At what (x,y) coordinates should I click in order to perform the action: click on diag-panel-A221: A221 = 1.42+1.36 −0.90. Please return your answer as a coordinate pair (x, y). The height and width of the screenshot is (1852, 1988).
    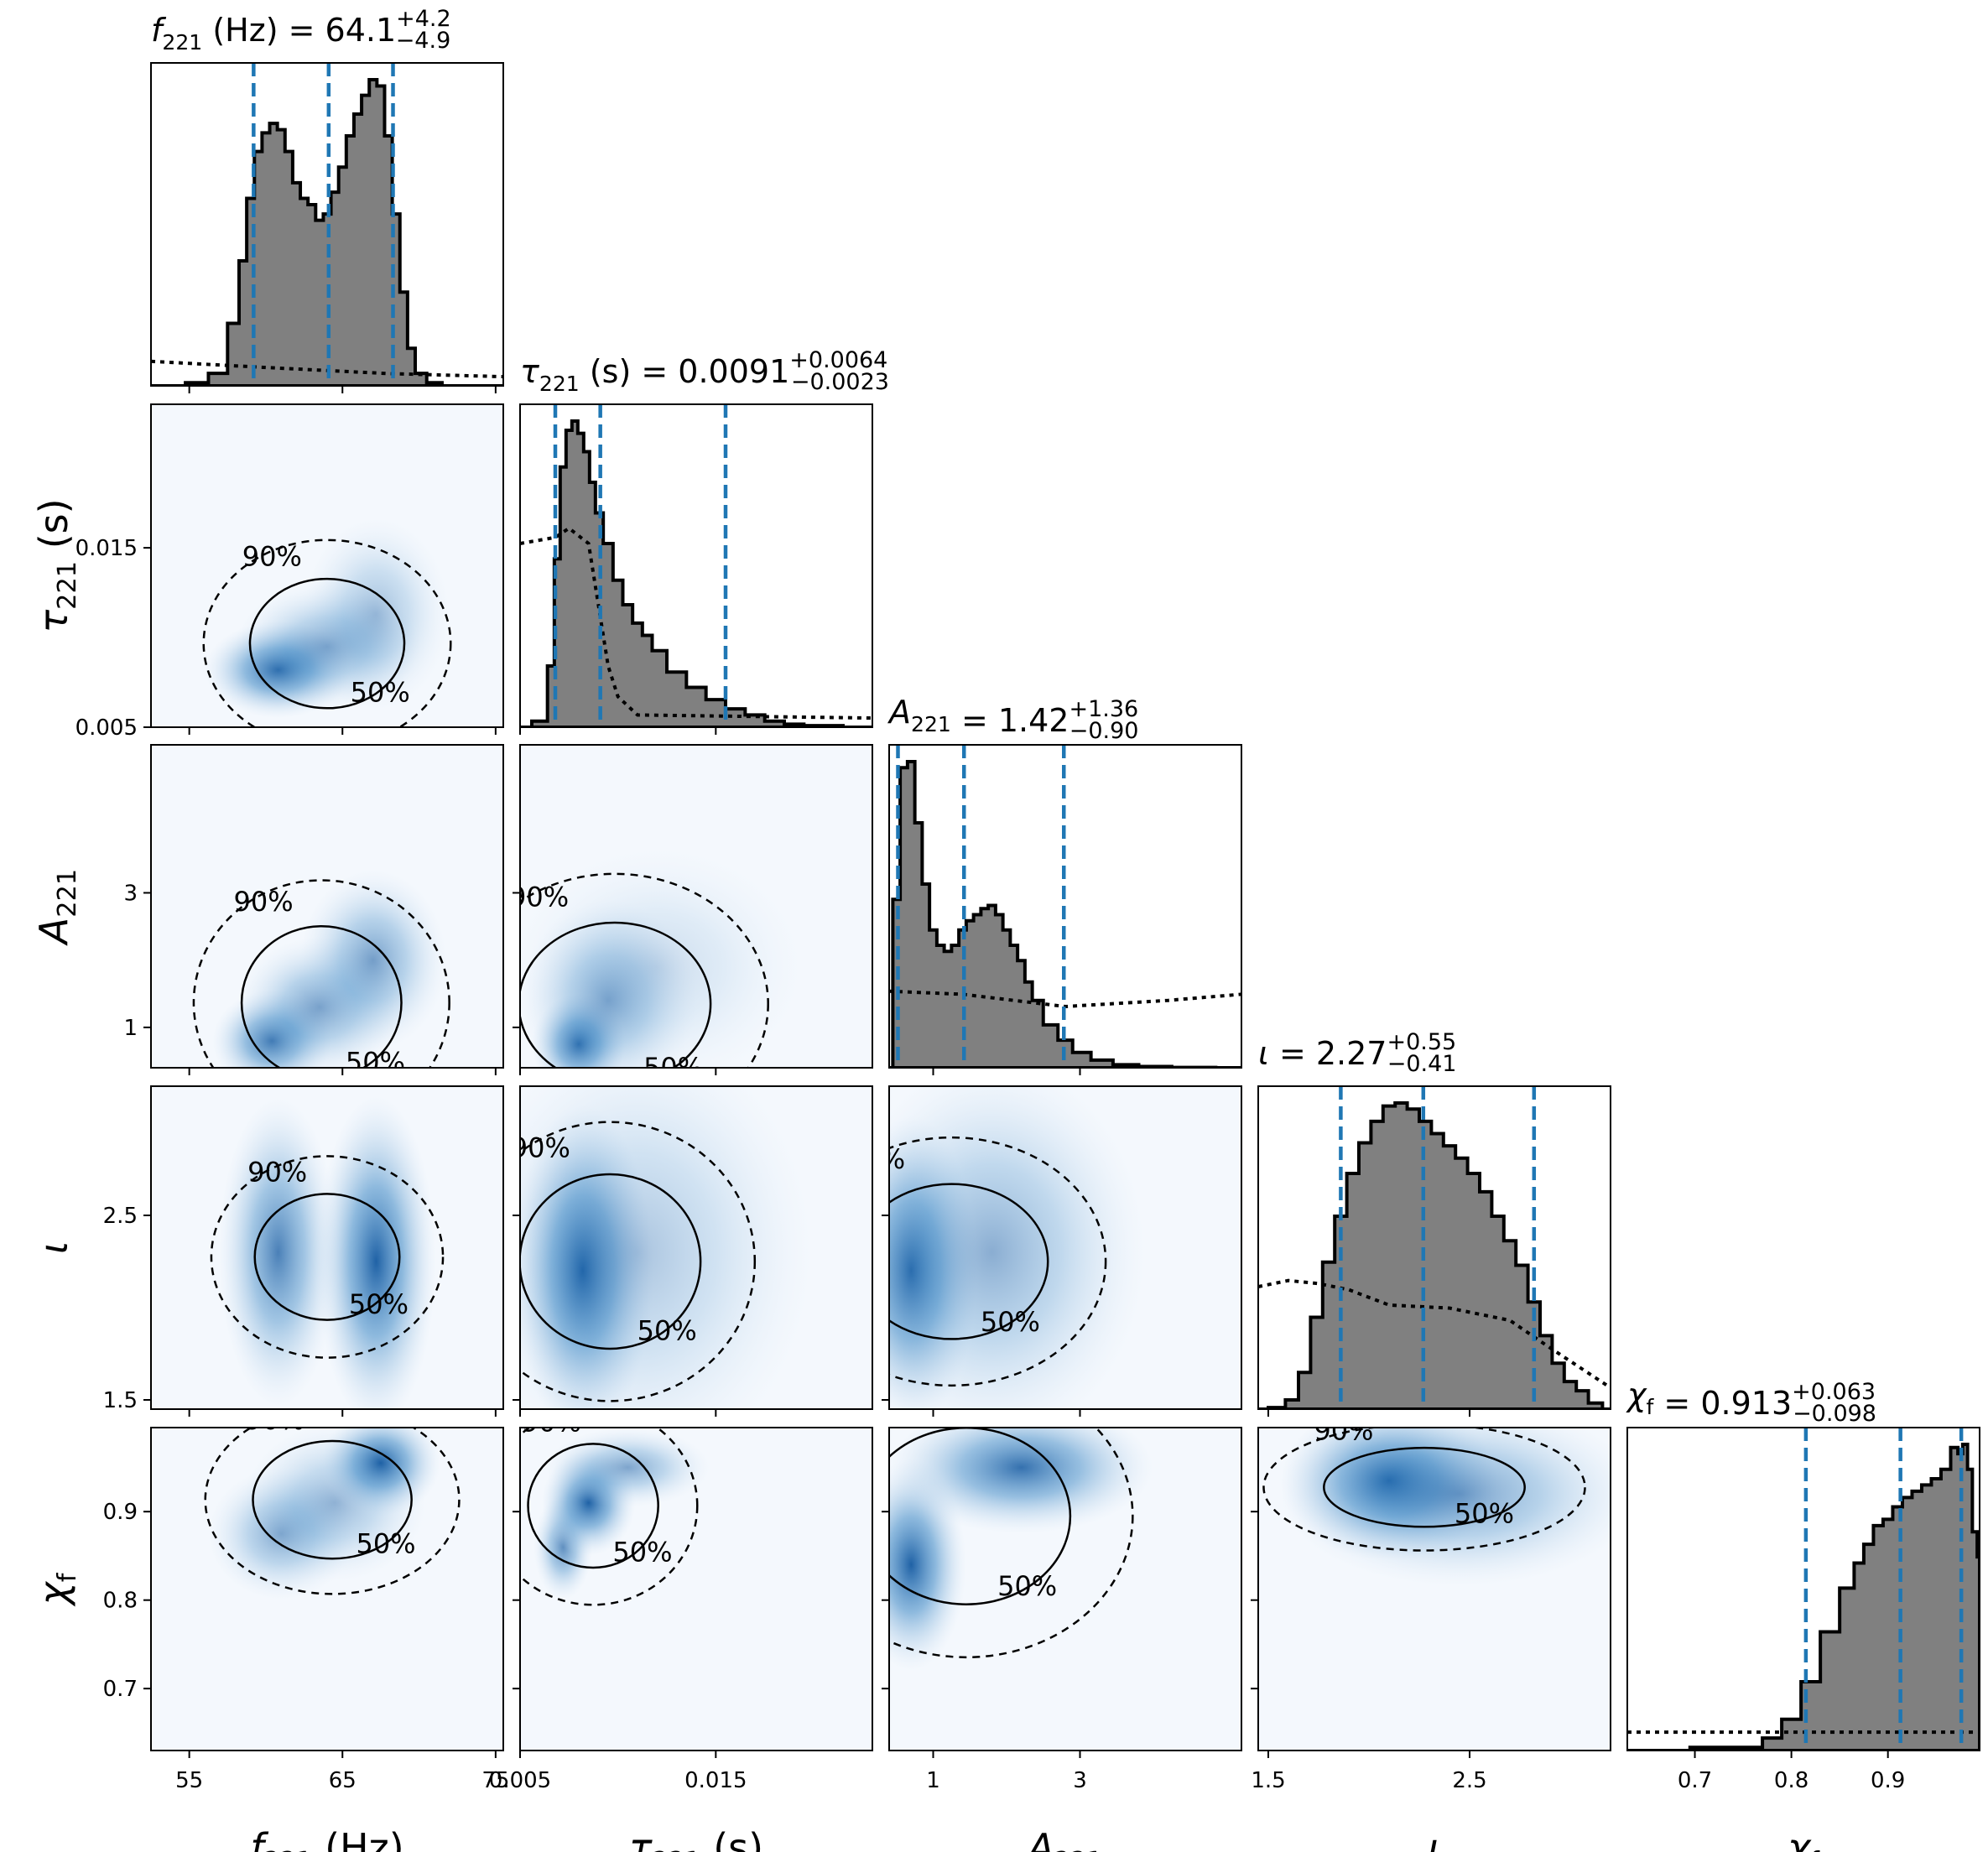
    Looking at the image, I should click on (1064, 881).